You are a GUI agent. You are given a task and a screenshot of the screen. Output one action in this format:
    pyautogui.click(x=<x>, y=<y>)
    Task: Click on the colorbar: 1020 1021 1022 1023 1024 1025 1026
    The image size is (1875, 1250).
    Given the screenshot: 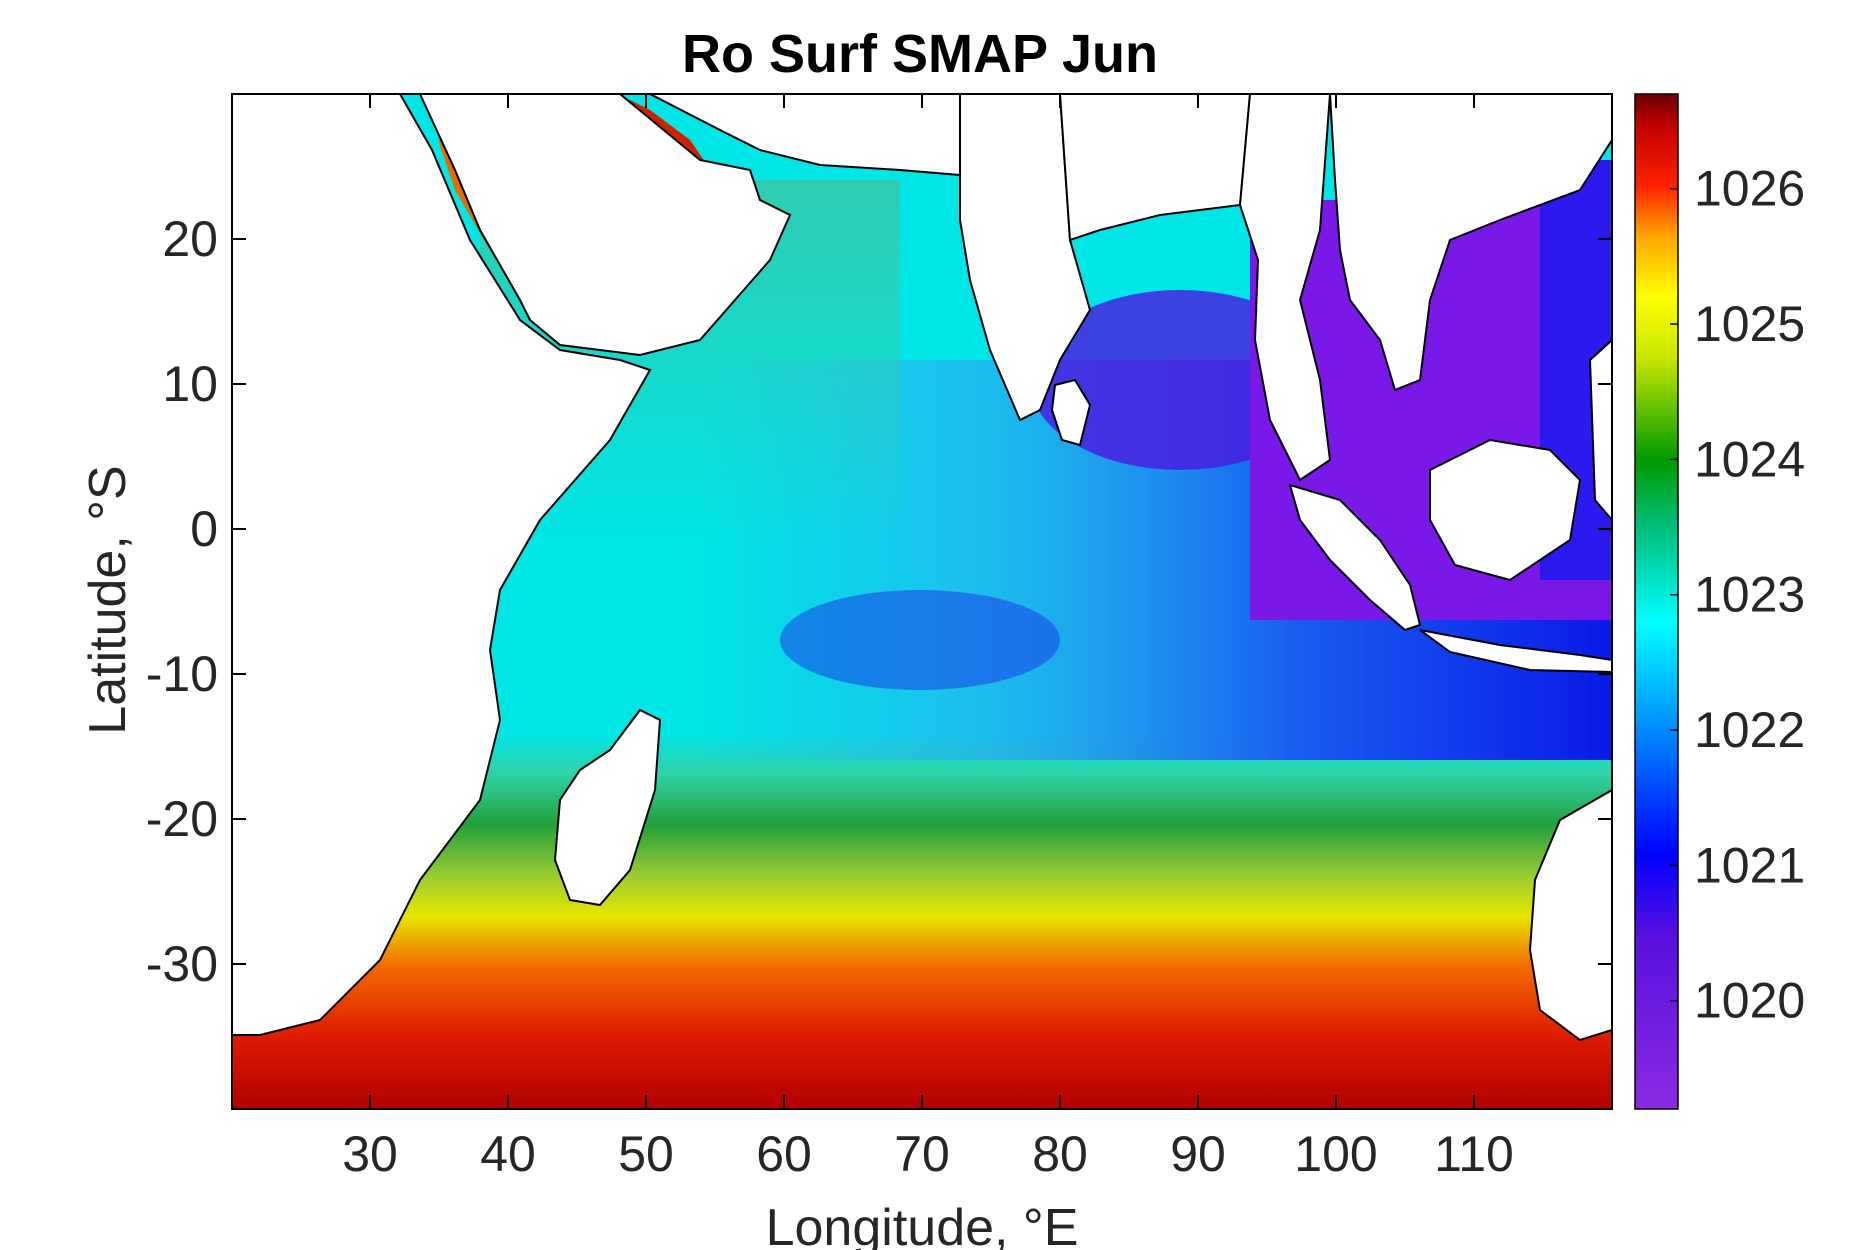 What is the action you would take?
    pyautogui.click(x=1719, y=601)
    